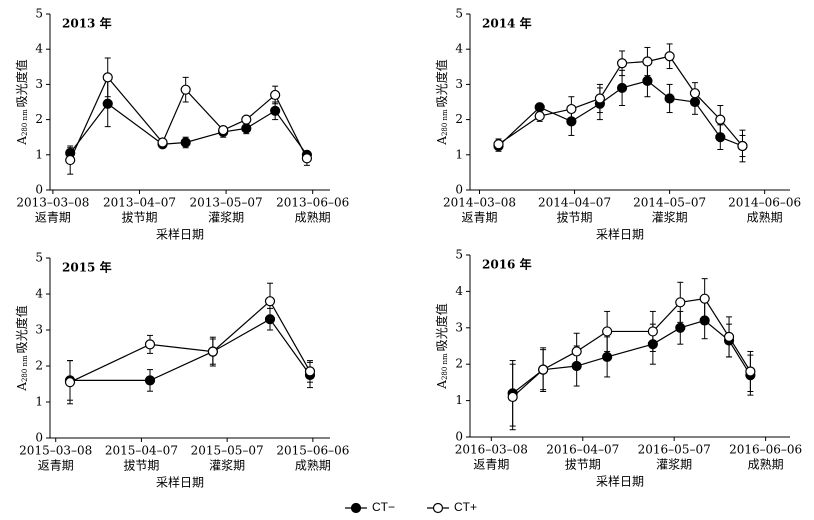 The height and width of the screenshot is (520, 814). What do you see at coordinates (312, 203) in the screenshot?
I see `x-tick-label: 2013–06–06` at bounding box center [312, 203].